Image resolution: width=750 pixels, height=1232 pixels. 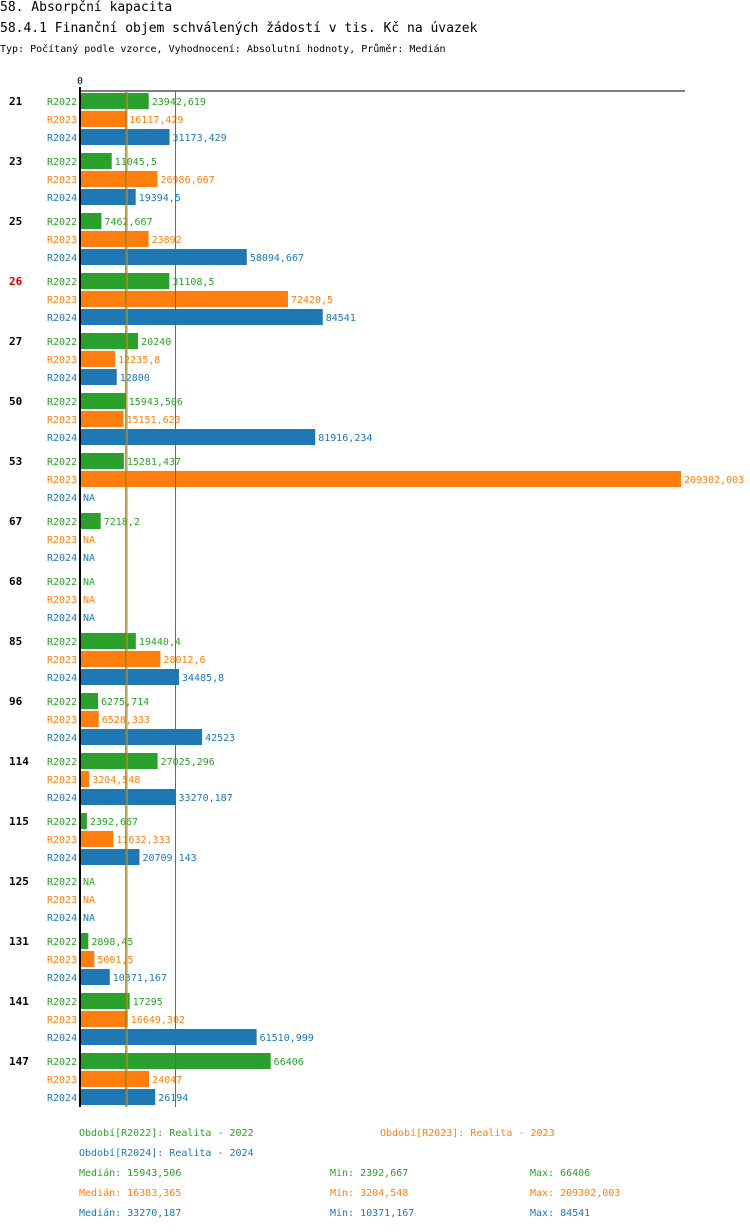 What do you see at coordinates (560, 1173) in the screenshot?
I see `legend-max-r2022: Max: 66406` at bounding box center [560, 1173].